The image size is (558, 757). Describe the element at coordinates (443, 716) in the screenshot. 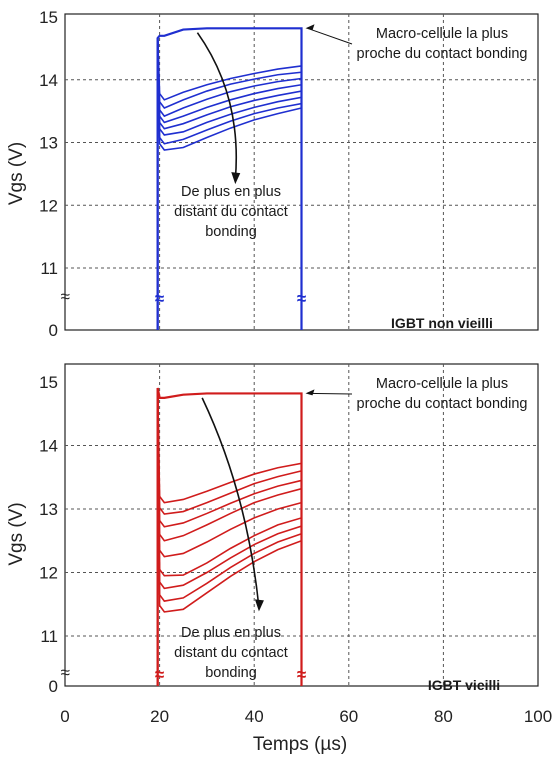

I see `x-tick-label: 80` at that location.